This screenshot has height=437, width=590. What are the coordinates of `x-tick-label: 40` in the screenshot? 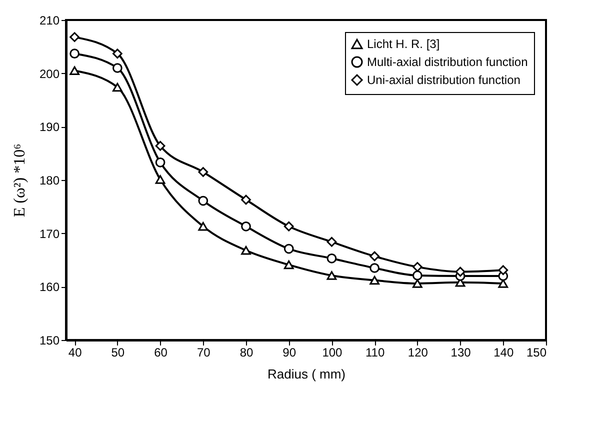 It's located at (75, 353).